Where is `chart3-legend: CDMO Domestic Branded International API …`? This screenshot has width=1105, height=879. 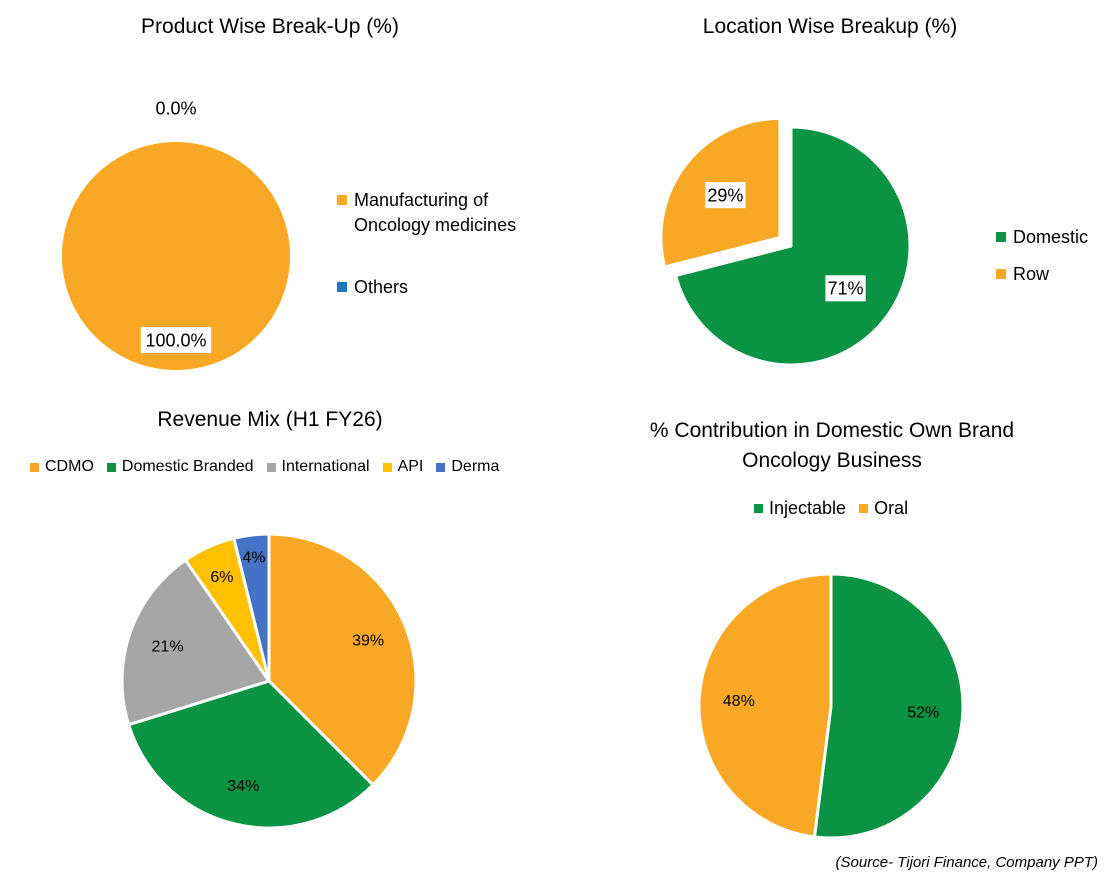 chart3-legend: CDMO Domestic Branded International API … is located at coordinates (271, 467).